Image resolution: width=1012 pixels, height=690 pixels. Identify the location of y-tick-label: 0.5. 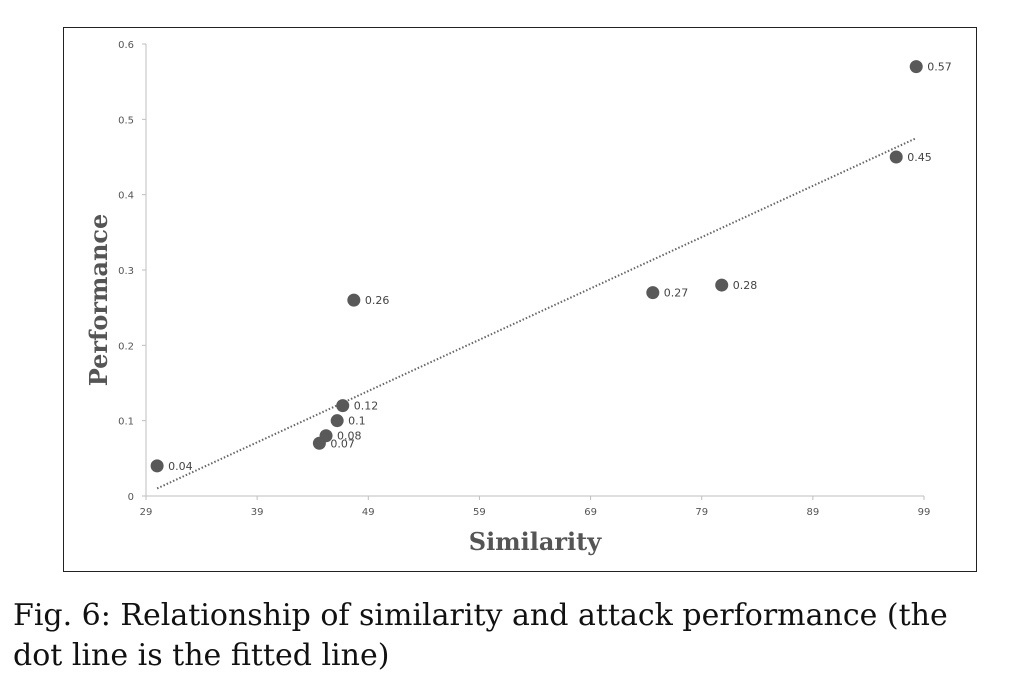
(126, 120).